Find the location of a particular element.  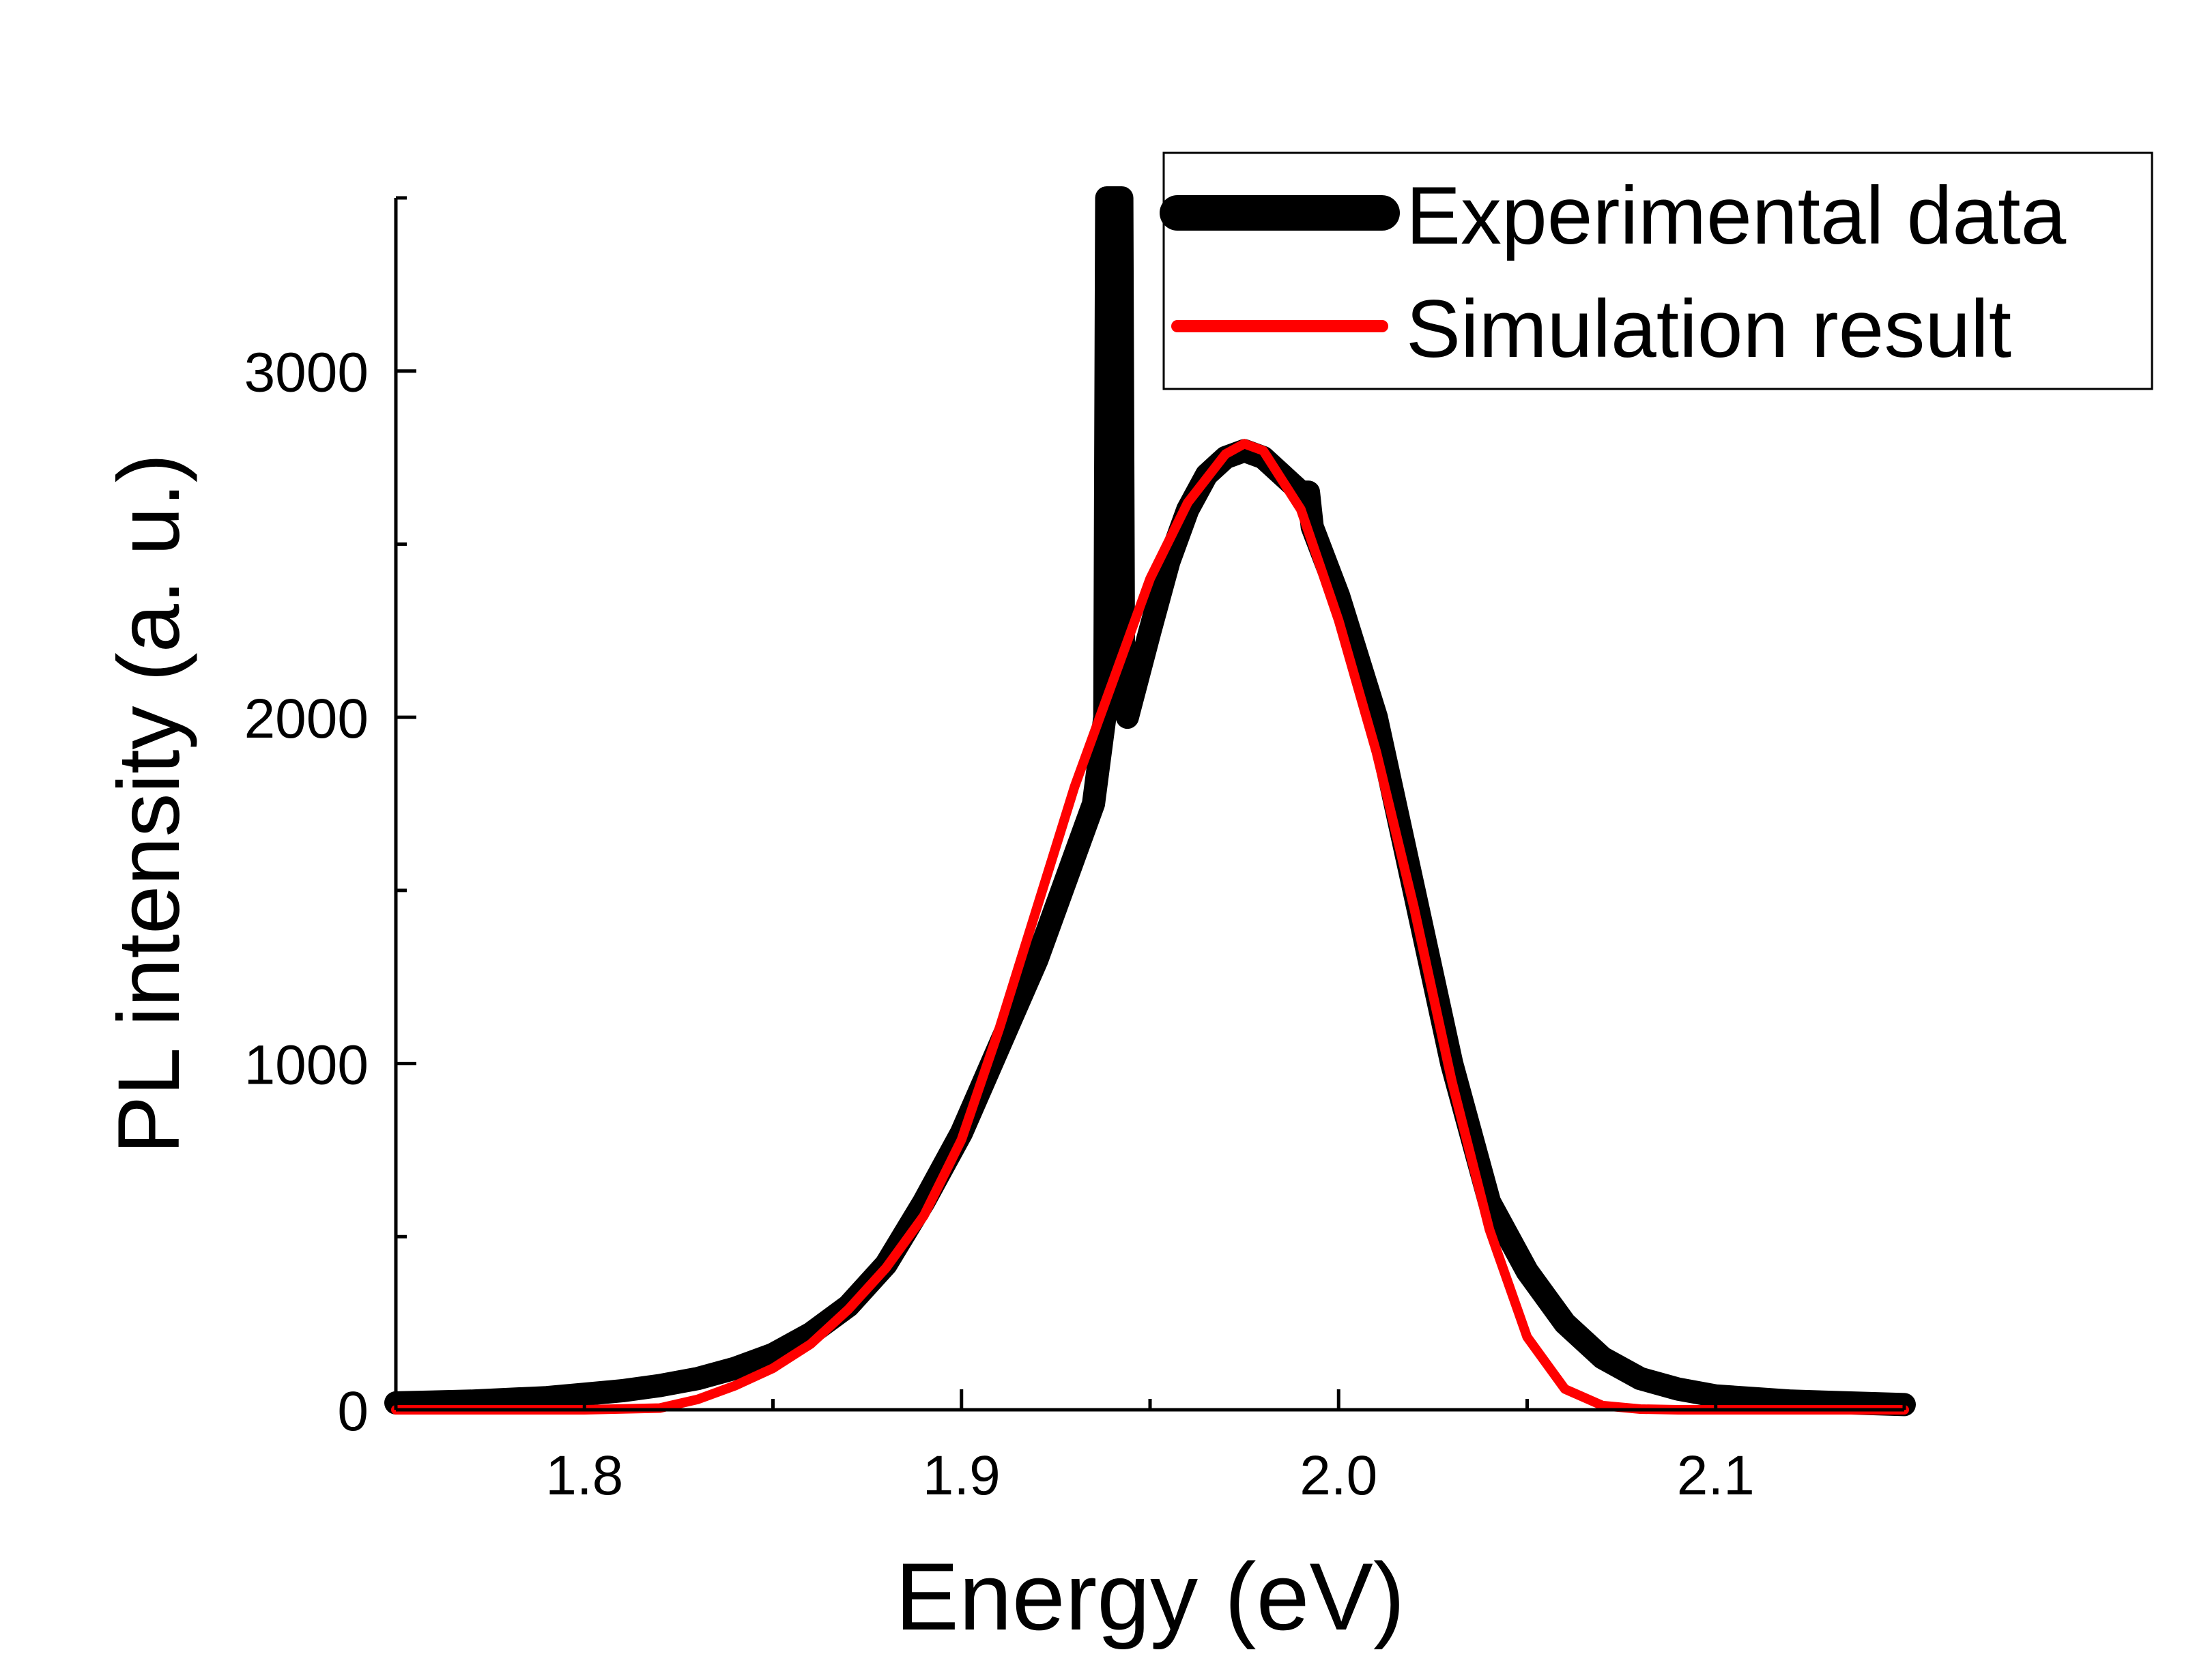

y-axis-title: PL intensity (a. u.) is located at coordinates (149, 804).